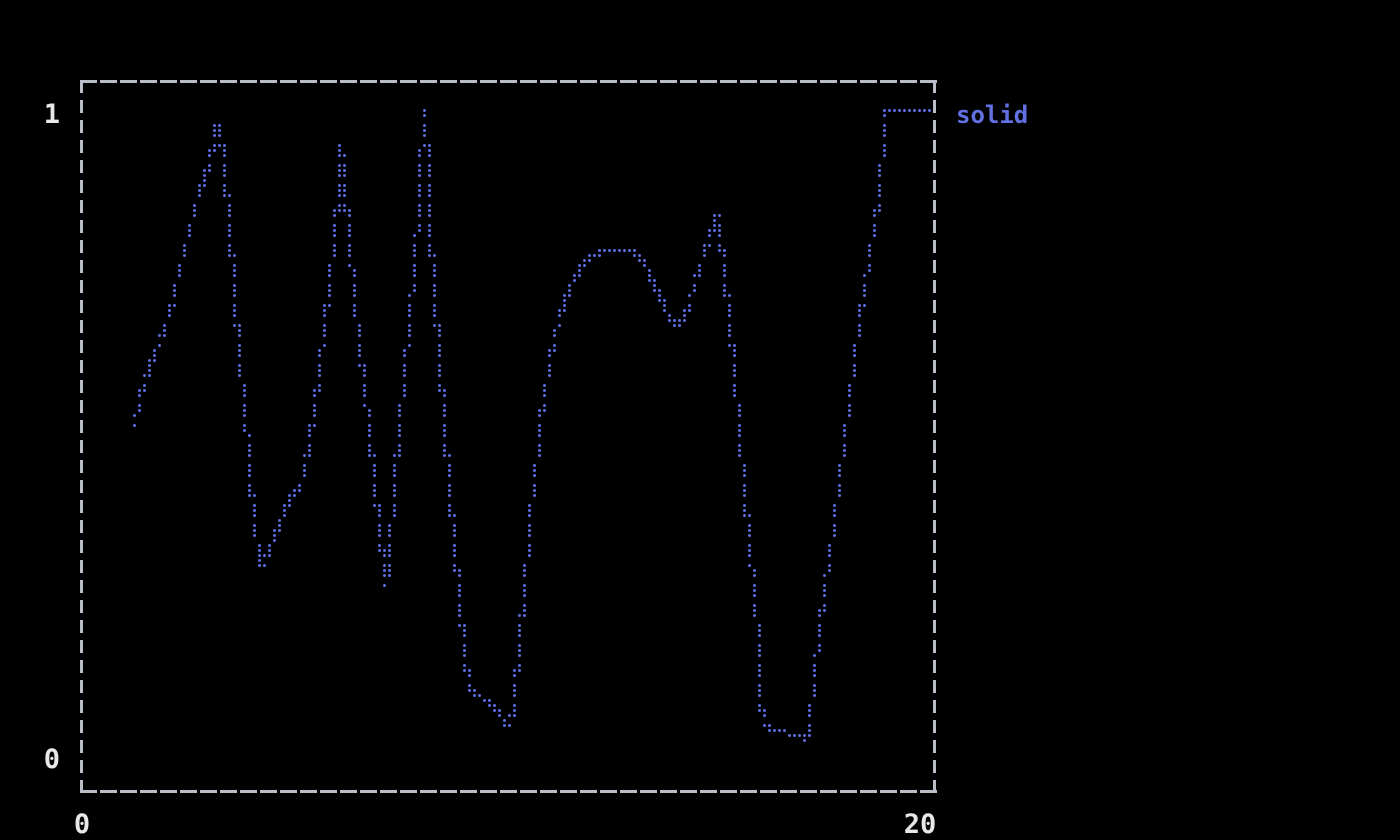  What do you see at coordinates (992, 115) in the screenshot?
I see `legend-label: solid` at bounding box center [992, 115].